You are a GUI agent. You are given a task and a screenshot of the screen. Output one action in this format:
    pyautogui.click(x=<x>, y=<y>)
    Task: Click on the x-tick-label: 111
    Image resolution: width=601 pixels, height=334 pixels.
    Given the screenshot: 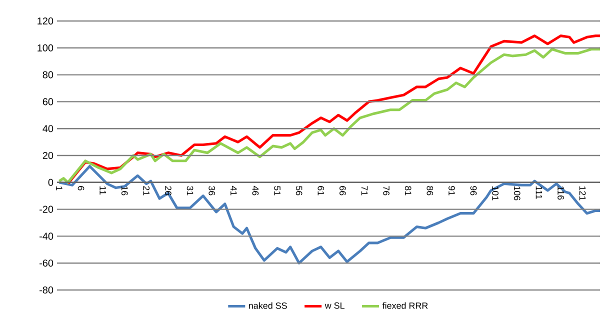 What is the action you would take?
    pyautogui.click(x=539, y=192)
    